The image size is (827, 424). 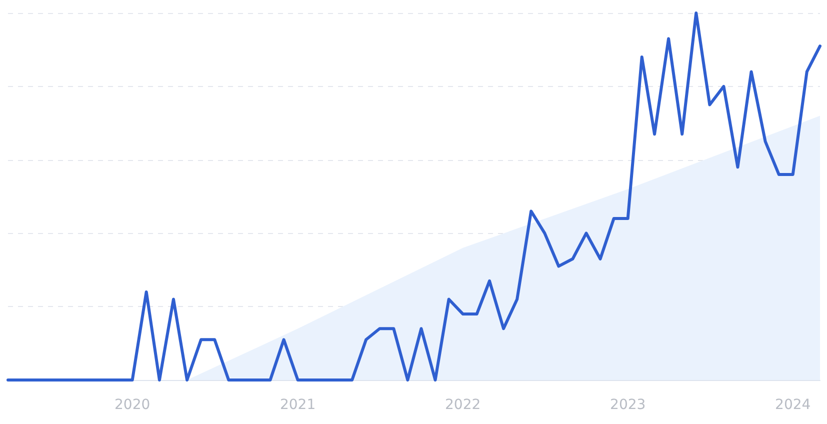 I want to click on x-tick-label: 2021, so click(x=298, y=405).